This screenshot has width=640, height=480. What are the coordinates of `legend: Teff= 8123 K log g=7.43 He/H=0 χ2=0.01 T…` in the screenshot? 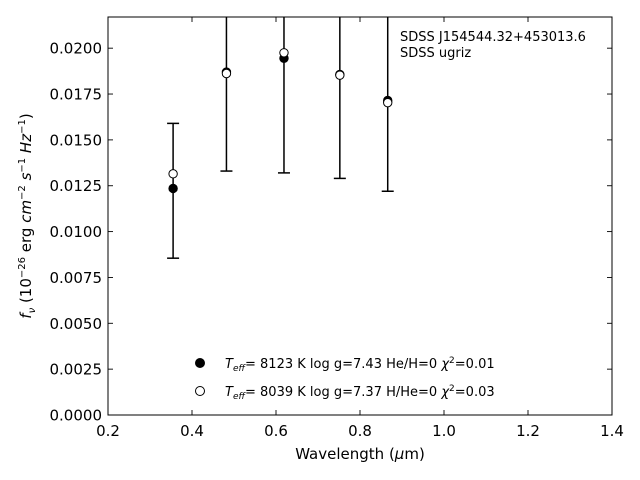 It's located at (345, 379).